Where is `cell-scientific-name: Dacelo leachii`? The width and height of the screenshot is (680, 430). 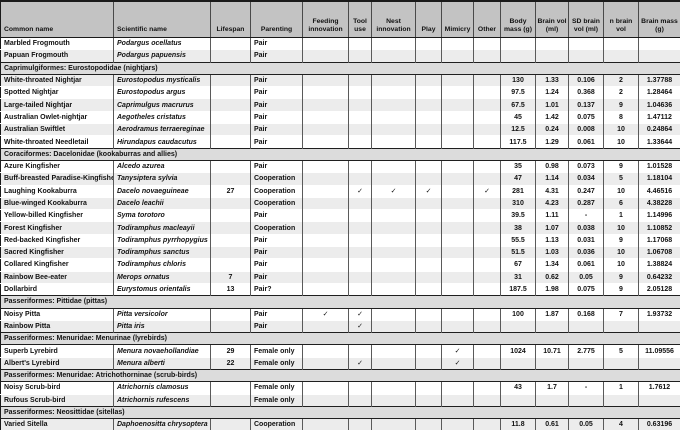 cell-scientific-name: Dacelo leachii is located at coordinates (162, 203).